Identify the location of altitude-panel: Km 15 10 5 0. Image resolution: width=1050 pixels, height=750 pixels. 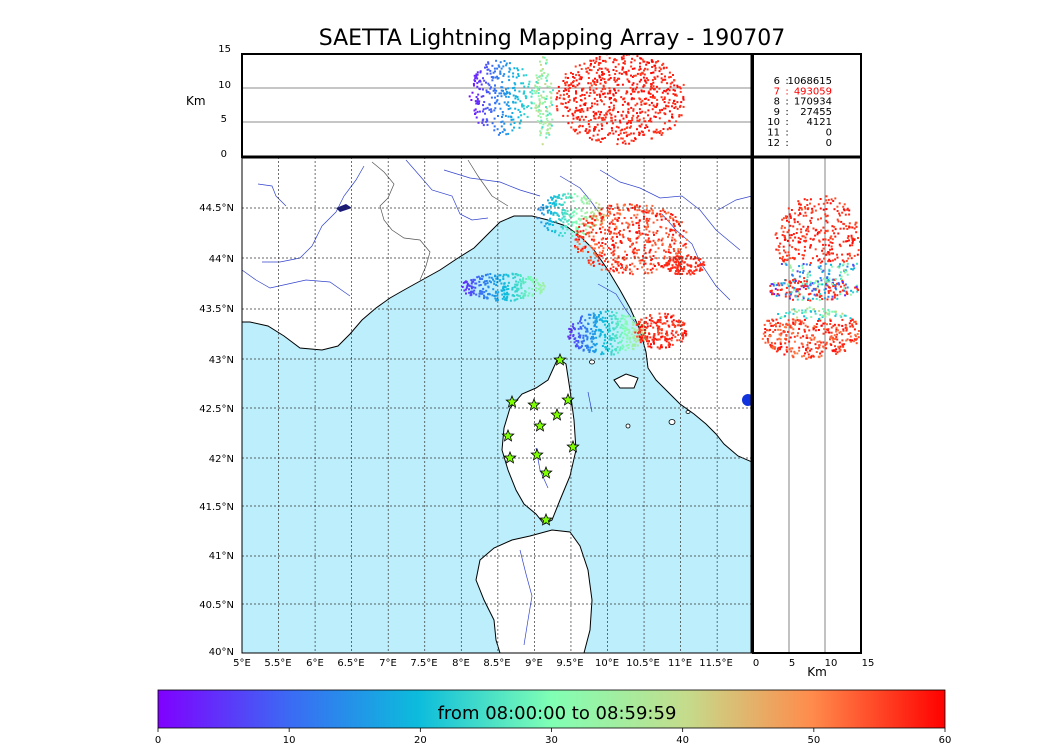
(469, 102).